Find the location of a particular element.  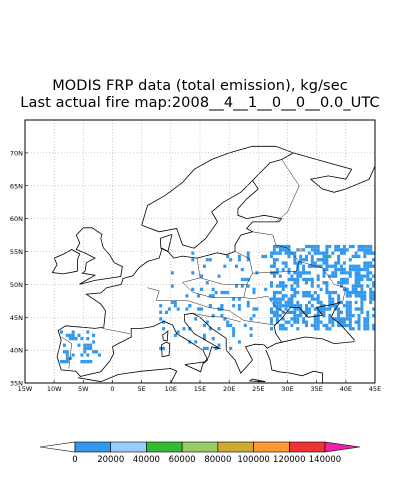

lon-tick-label: 10W is located at coordinates (54, 389).